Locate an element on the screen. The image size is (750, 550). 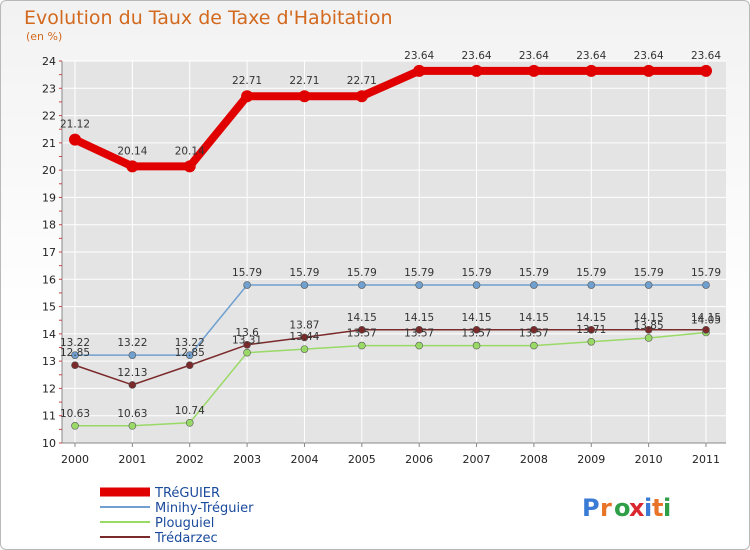
x-tick-label: 2005 is located at coordinates (362, 459).